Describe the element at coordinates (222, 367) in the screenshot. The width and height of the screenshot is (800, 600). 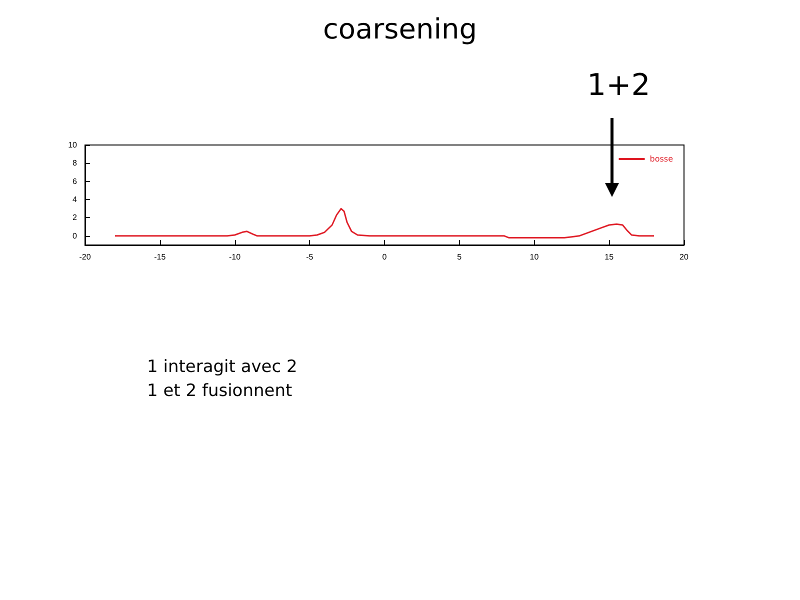
I see `text: 1 interagit avec 2` at that location.